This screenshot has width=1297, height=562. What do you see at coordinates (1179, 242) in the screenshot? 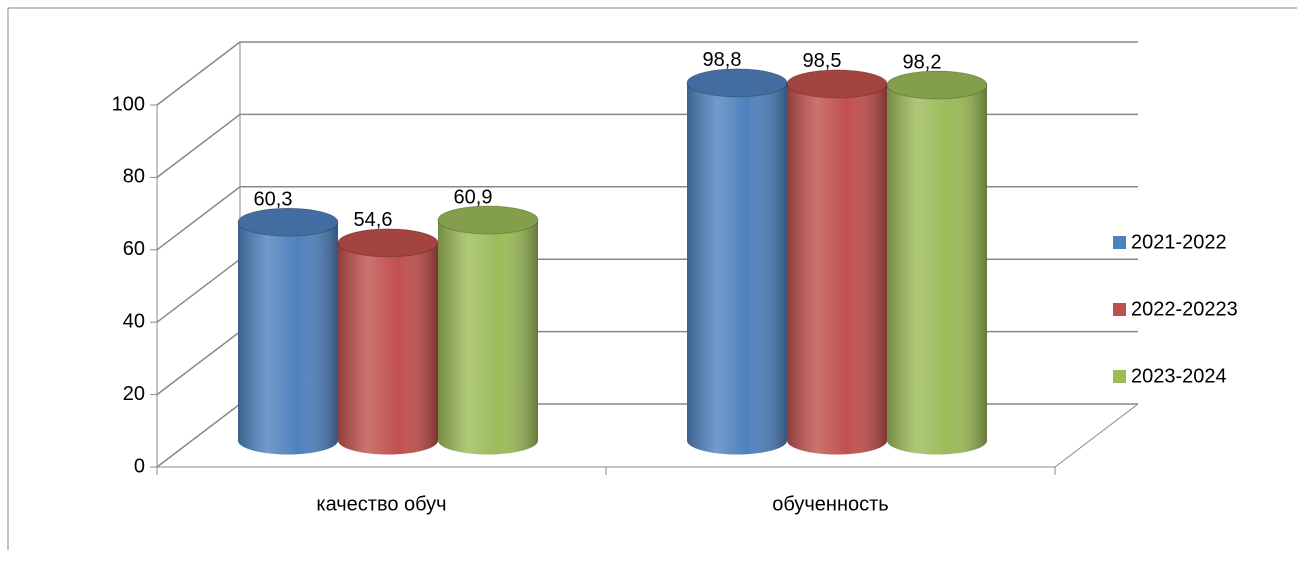
I see `legend-label: 2021-2022` at bounding box center [1179, 242].